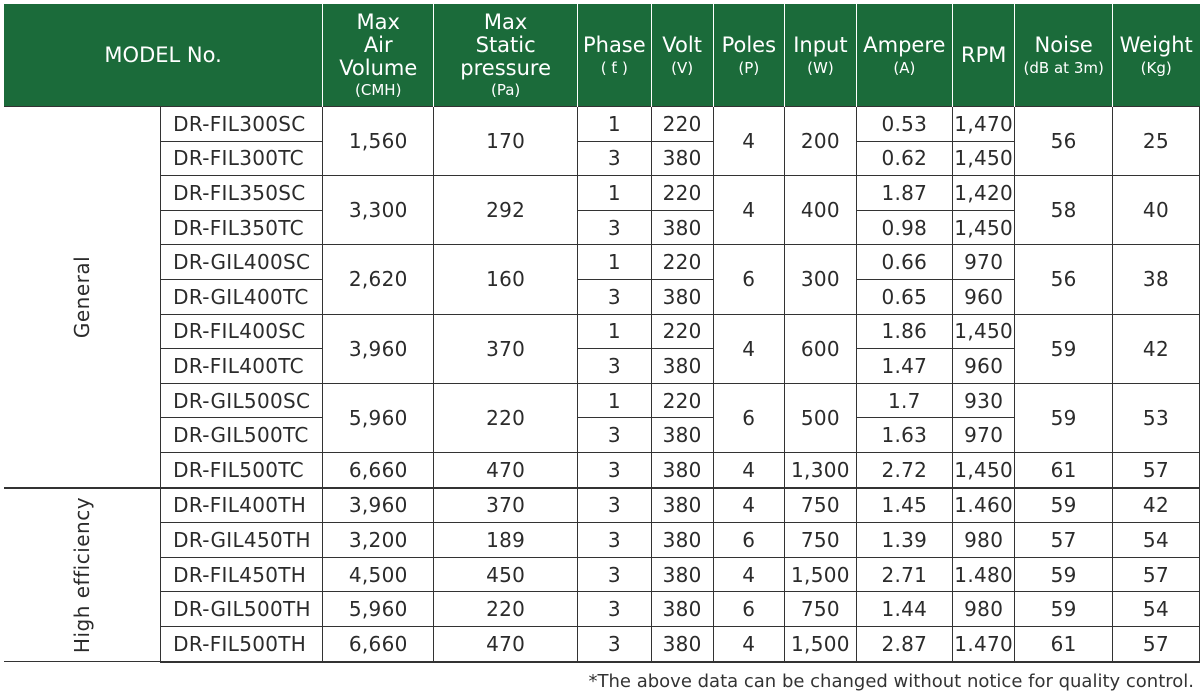 This screenshot has height=696, width=1200. What do you see at coordinates (983, 55) in the screenshot?
I see `header-rpm: RPM` at bounding box center [983, 55].